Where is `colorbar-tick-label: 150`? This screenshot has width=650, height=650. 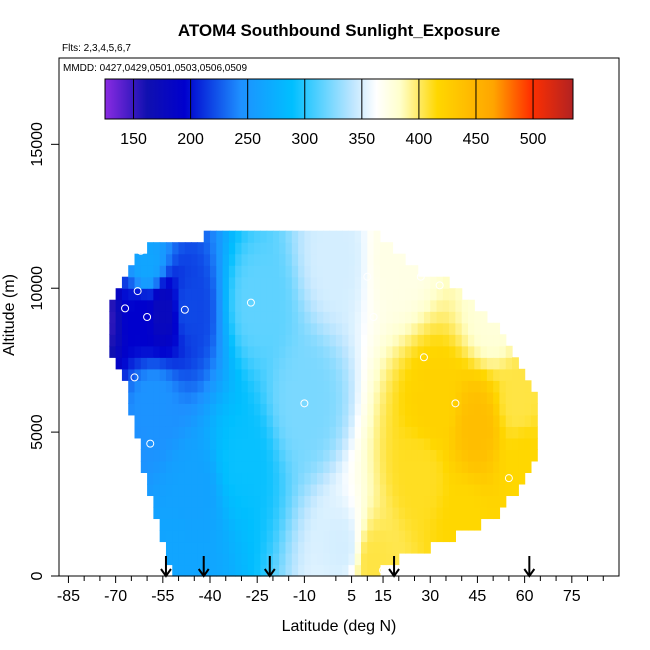
colorbar-tick-label: 150 is located at coordinates (133, 139).